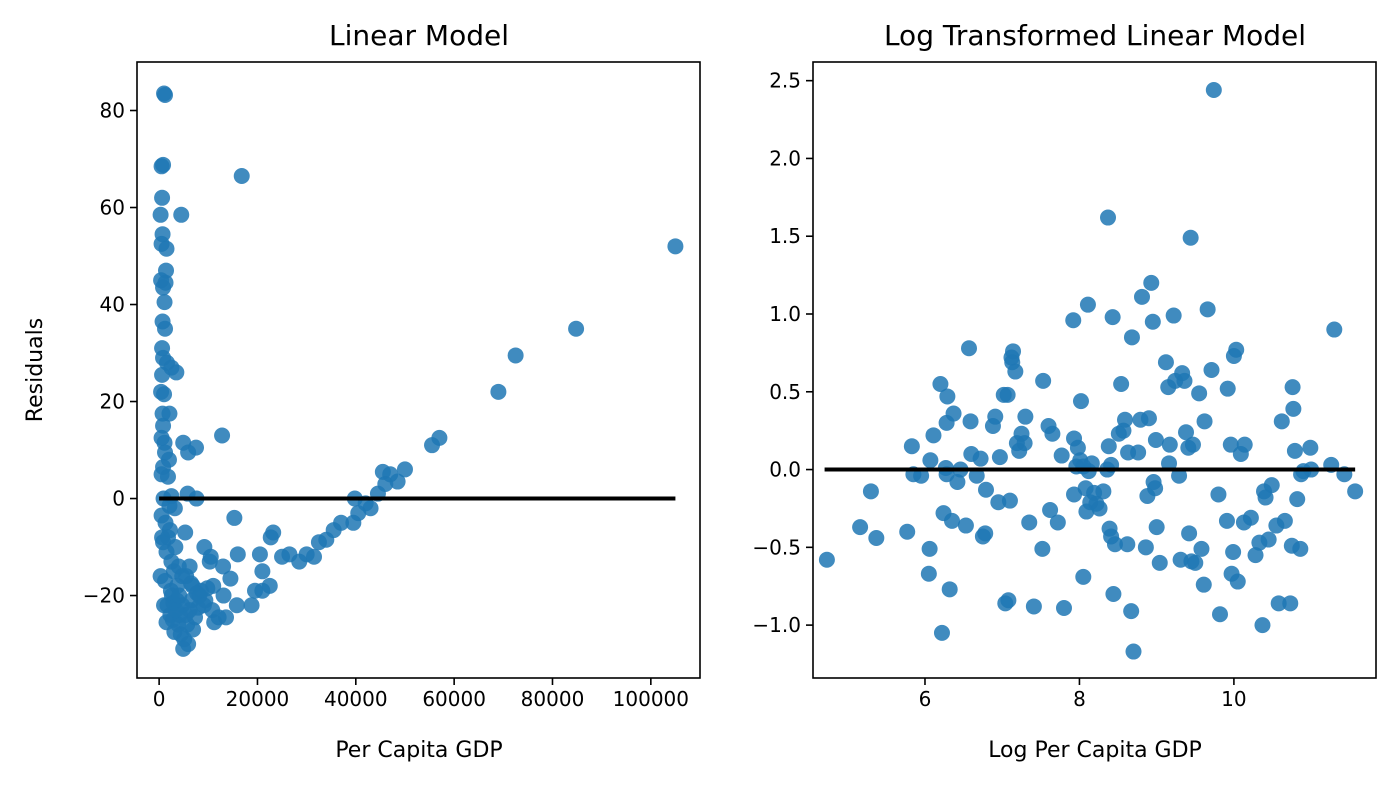 The image size is (1397, 785). Describe the element at coordinates (1095, 750) in the screenshot. I see `x-axis-label: Log Per Capita GDP` at that location.